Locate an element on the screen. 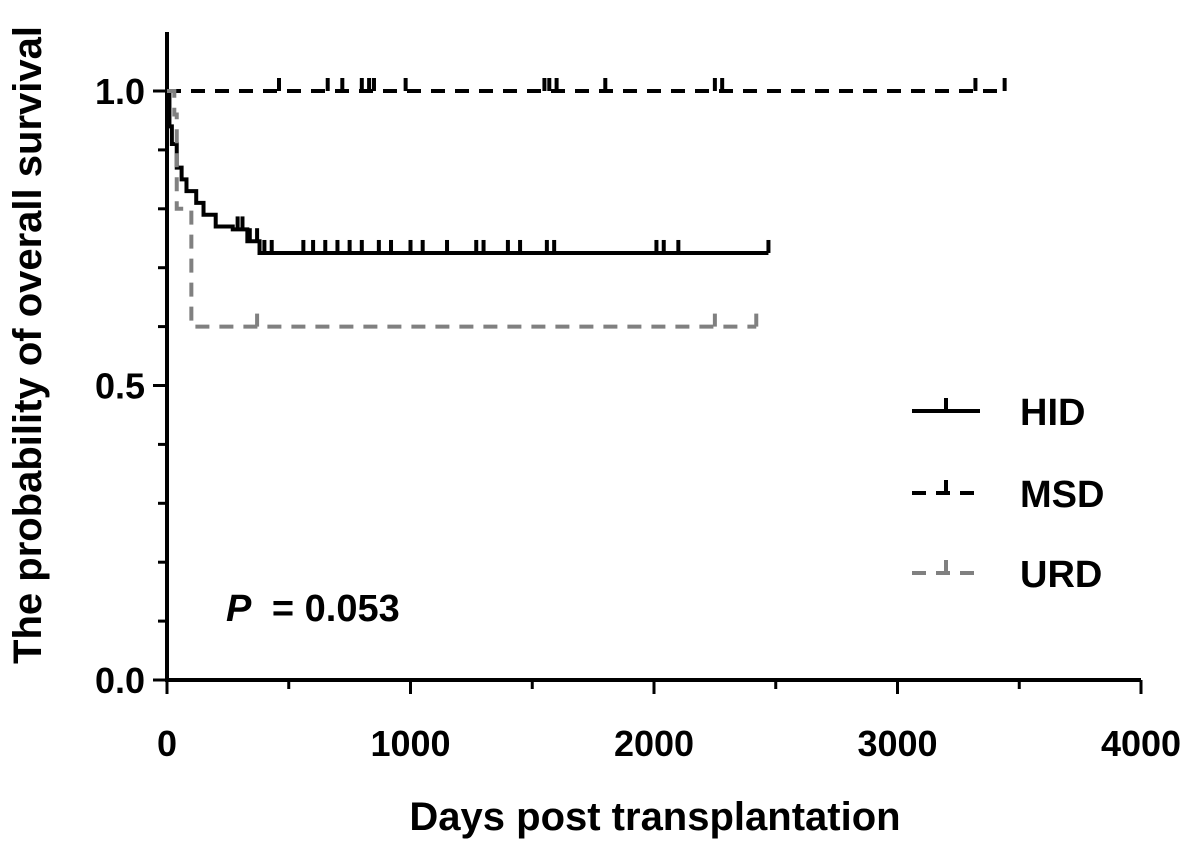 This screenshot has height=847, width=1194. series-urd is located at coordinates (463, 209).